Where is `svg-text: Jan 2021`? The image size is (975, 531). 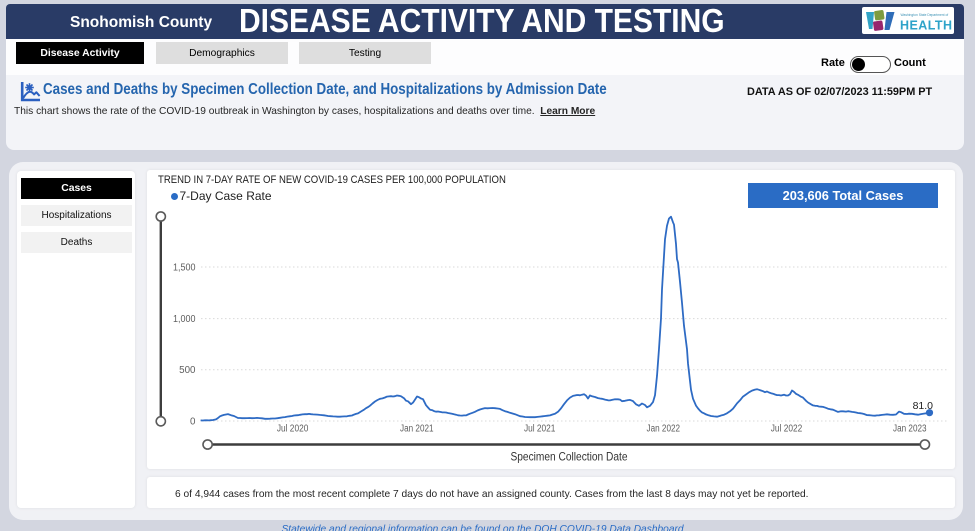 svg-text: Jan 2021 is located at coordinates (417, 429).